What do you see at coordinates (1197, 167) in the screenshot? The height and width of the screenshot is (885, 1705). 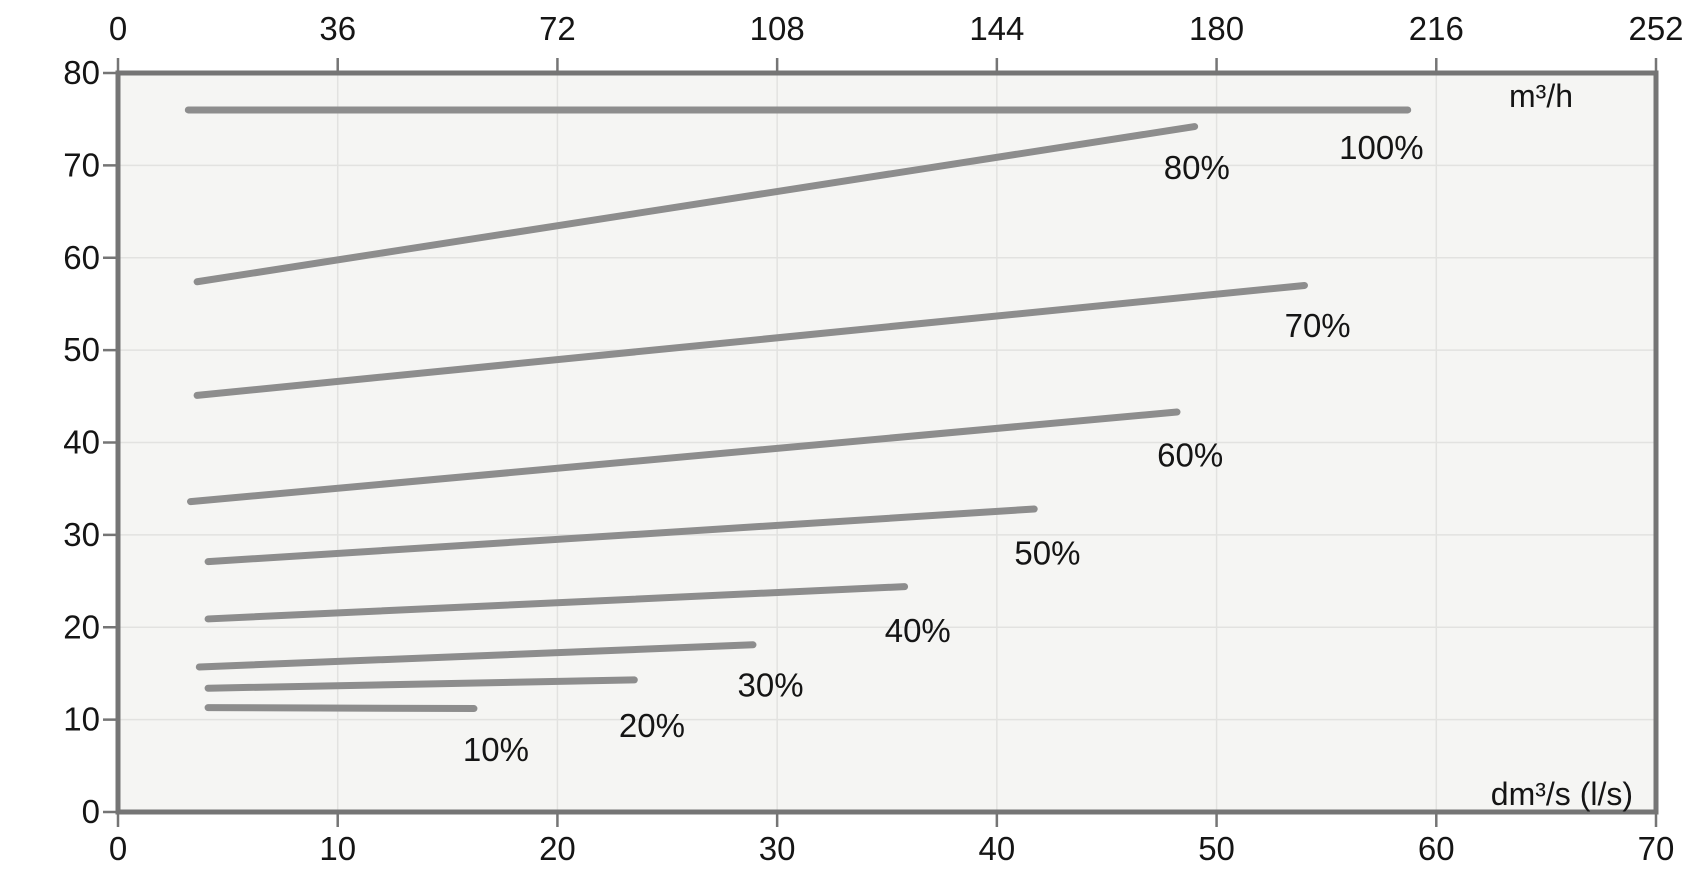 I see `series-label-80%: 80%` at bounding box center [1197, 167].